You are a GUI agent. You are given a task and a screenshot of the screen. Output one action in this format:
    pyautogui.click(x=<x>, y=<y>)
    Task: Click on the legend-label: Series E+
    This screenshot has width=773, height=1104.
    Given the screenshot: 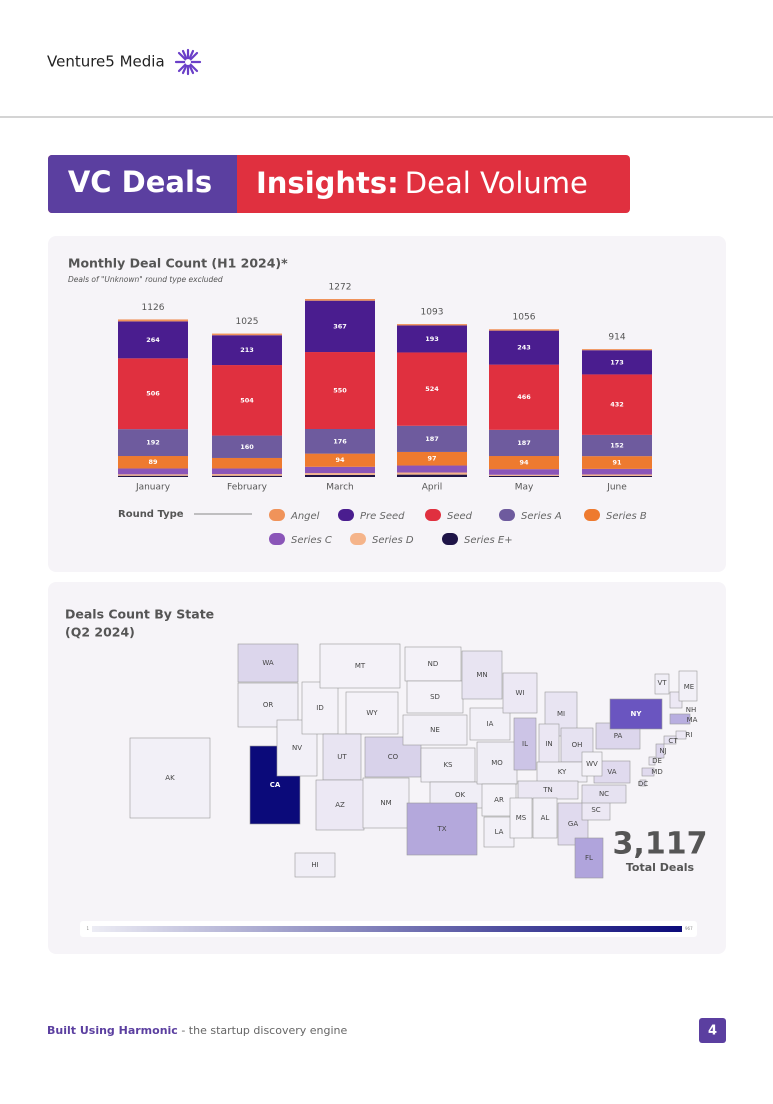 What is the action you would take?
    pyautogui.click(x=488, y=540)
    